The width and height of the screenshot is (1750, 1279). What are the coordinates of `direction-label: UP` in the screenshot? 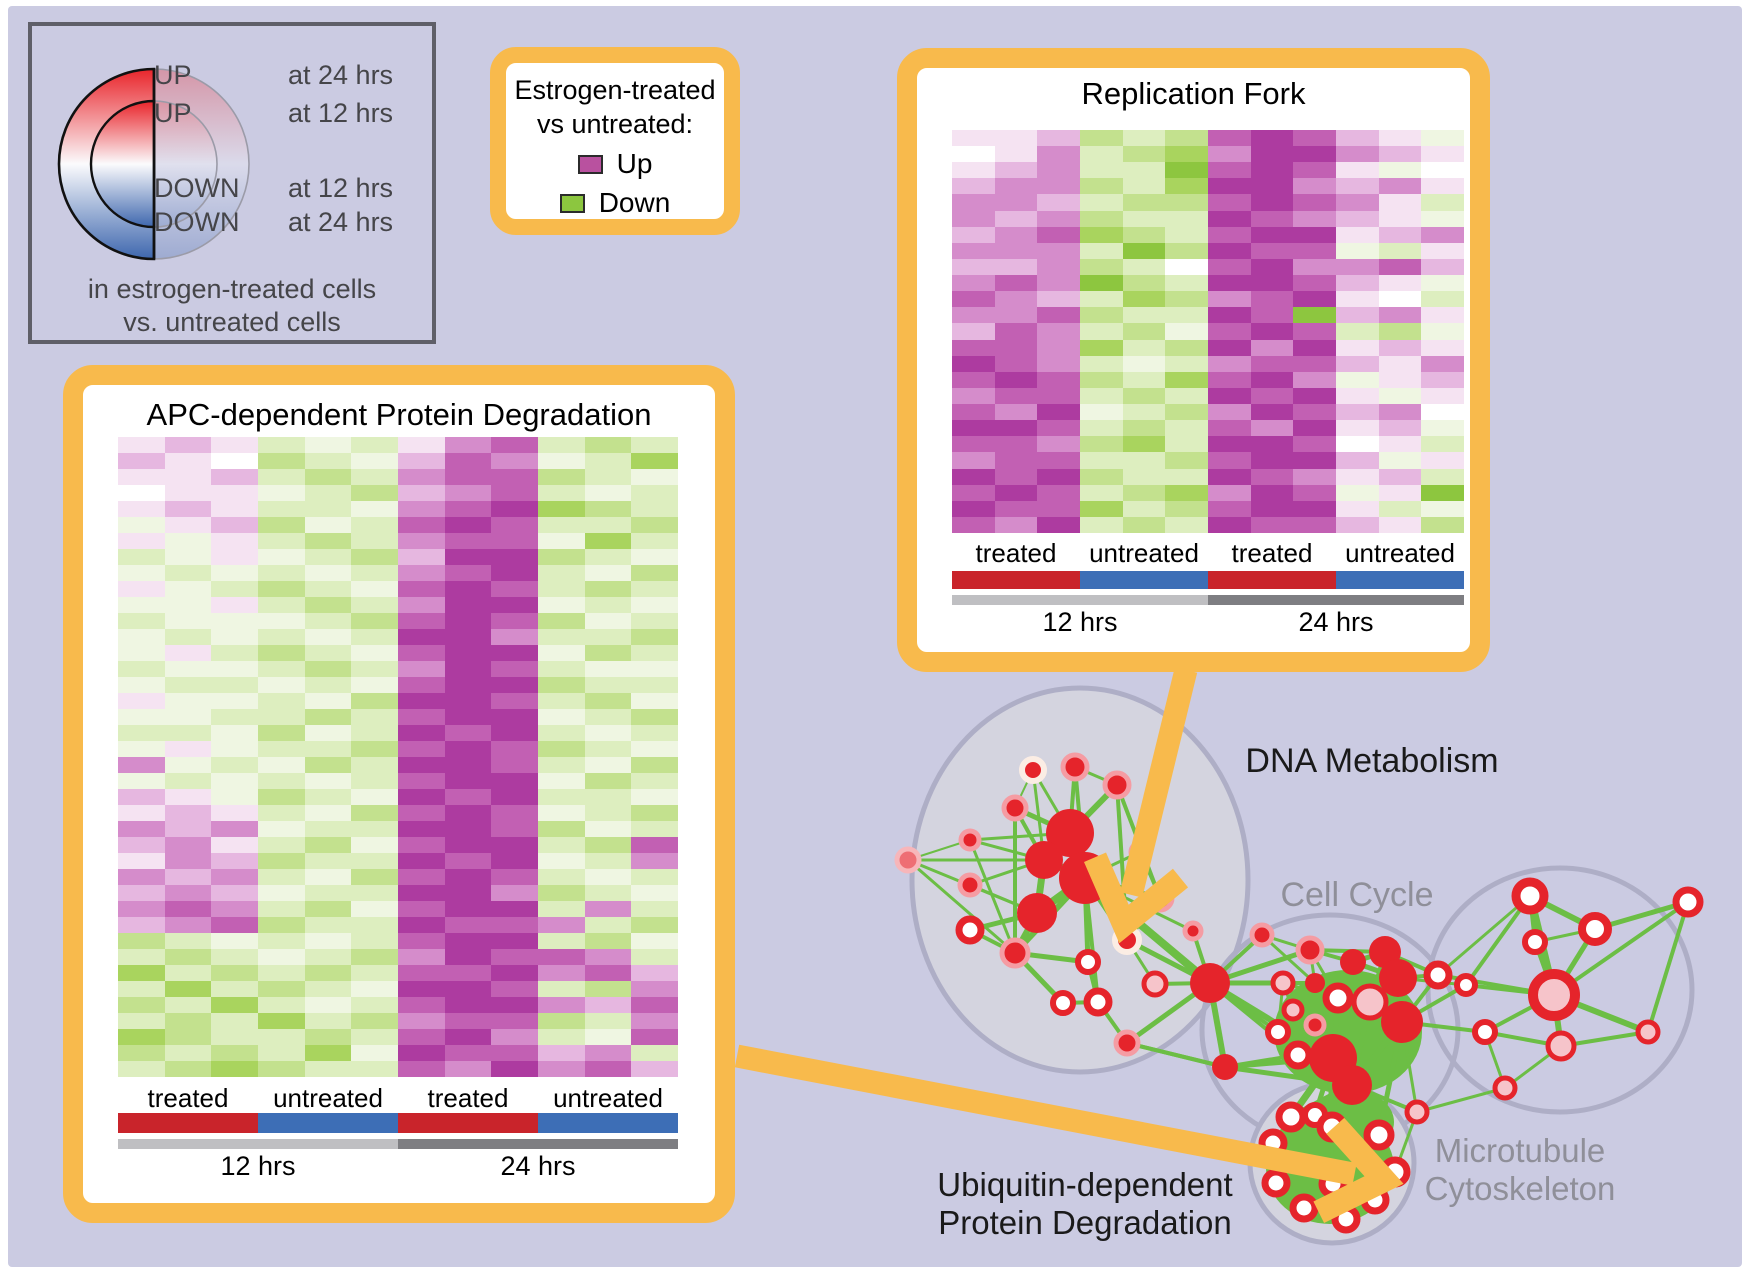 It's located at (173, 113).